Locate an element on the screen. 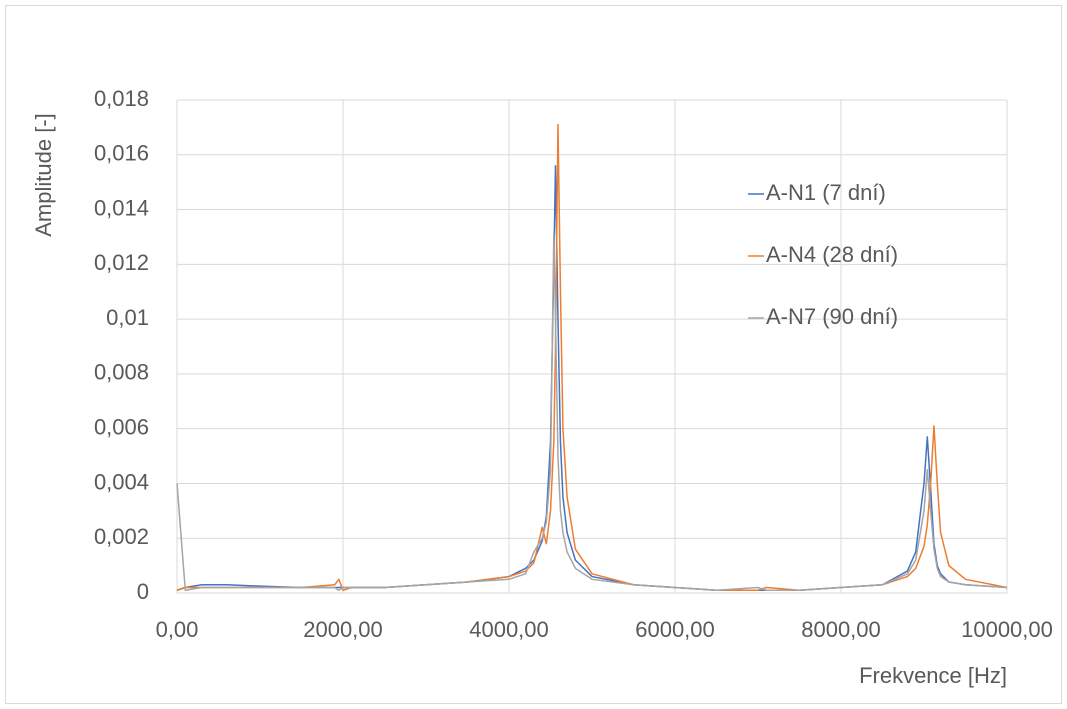  y-tick-label: 0 is located at coordinates (143, 591).